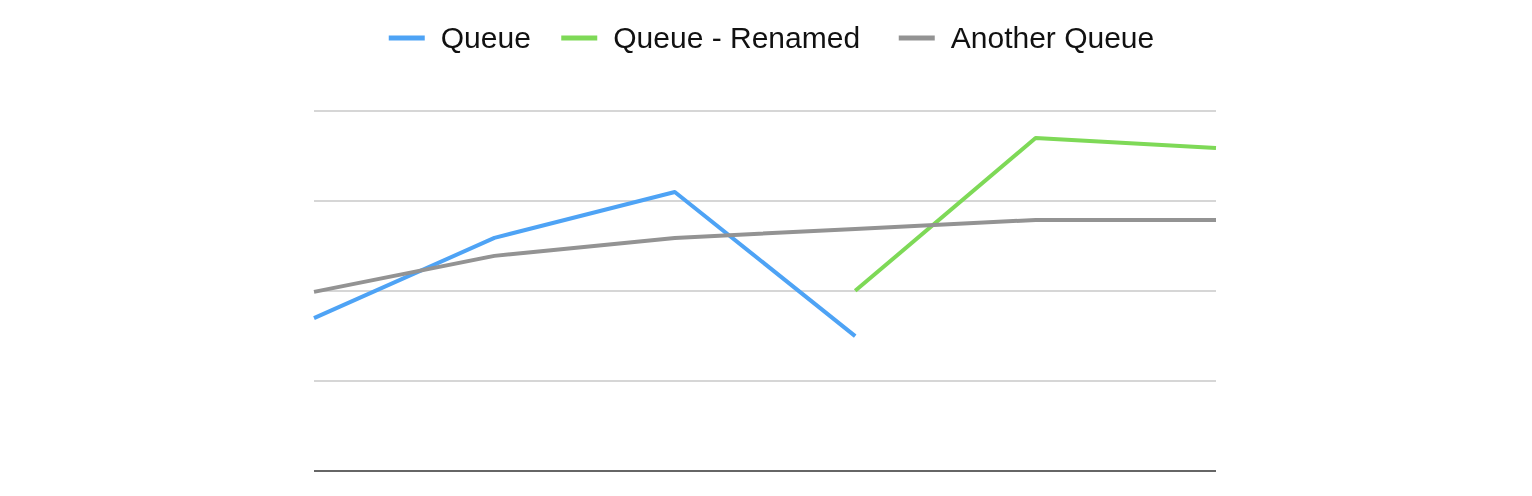 This screenshot has height=496, width=1532. Describe the element at coordinates (485, 37) in the screenshot. I see `legend-label: Queue` at that location.